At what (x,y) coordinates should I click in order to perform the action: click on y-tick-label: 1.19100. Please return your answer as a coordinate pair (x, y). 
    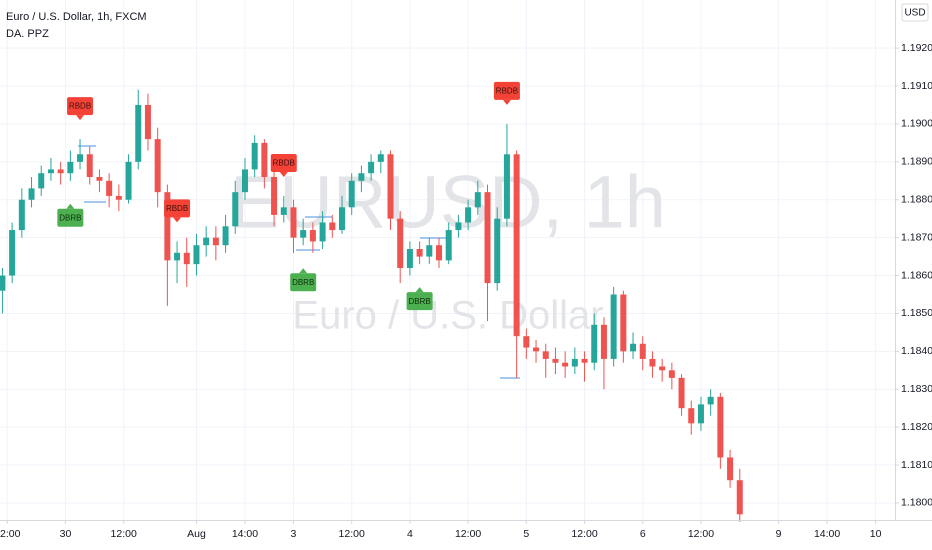
    Looking at the image, I should click on (916, 86).